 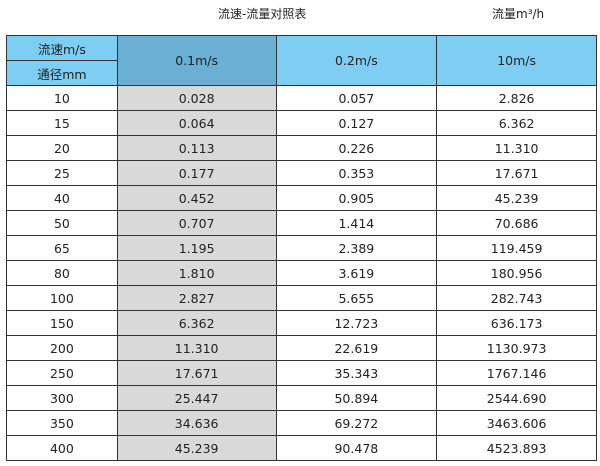 What do you see at coordinates (62, 423) in the screenshot?
I see `diameter-cell: 350` at bounding box center [62, 423].